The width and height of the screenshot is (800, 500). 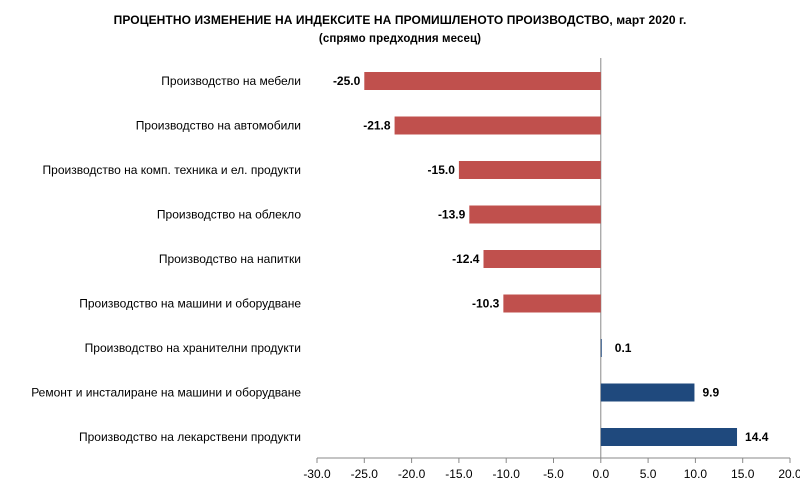 What do you see at coordinates (553, 474) in the screenshot?
I see `x-tick-label: -5.0` at bounding box center [553, 474].